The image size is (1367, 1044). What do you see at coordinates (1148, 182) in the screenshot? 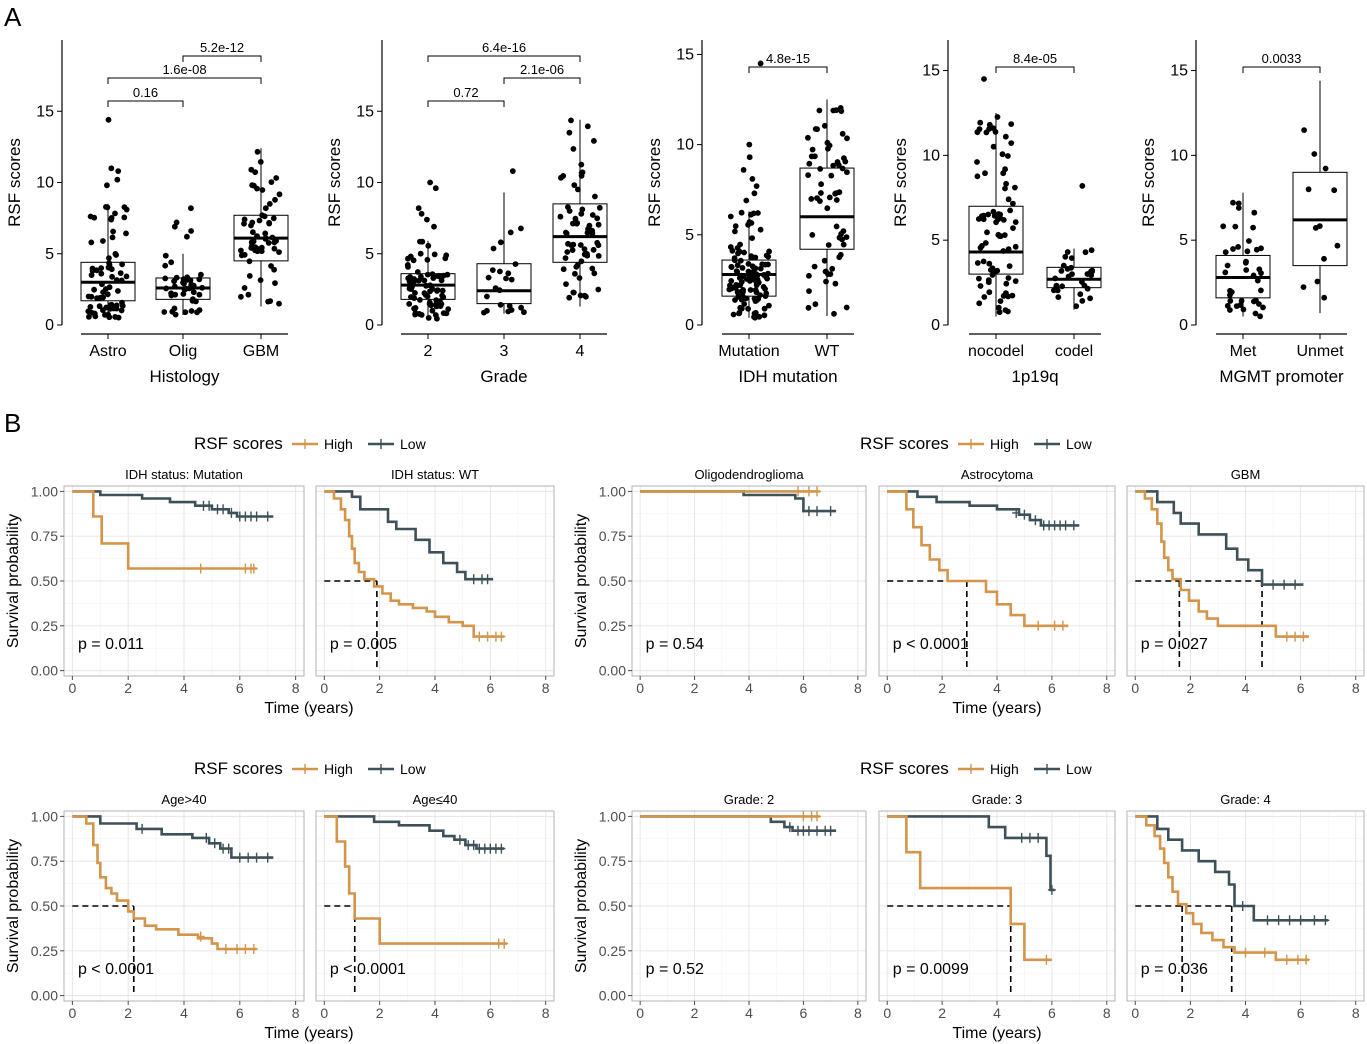
I see `y-axis-title: RSF scores` at bounding box center [1148, 182].